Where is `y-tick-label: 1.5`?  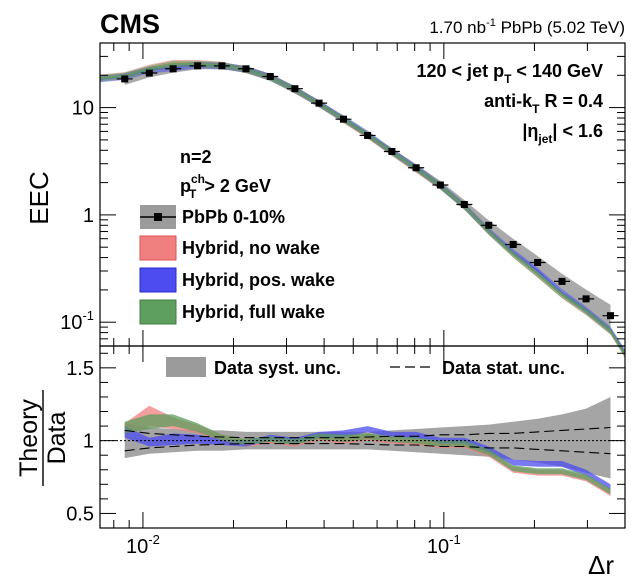 y-tick-label: 1.5 is located at coordinates (80, 369).